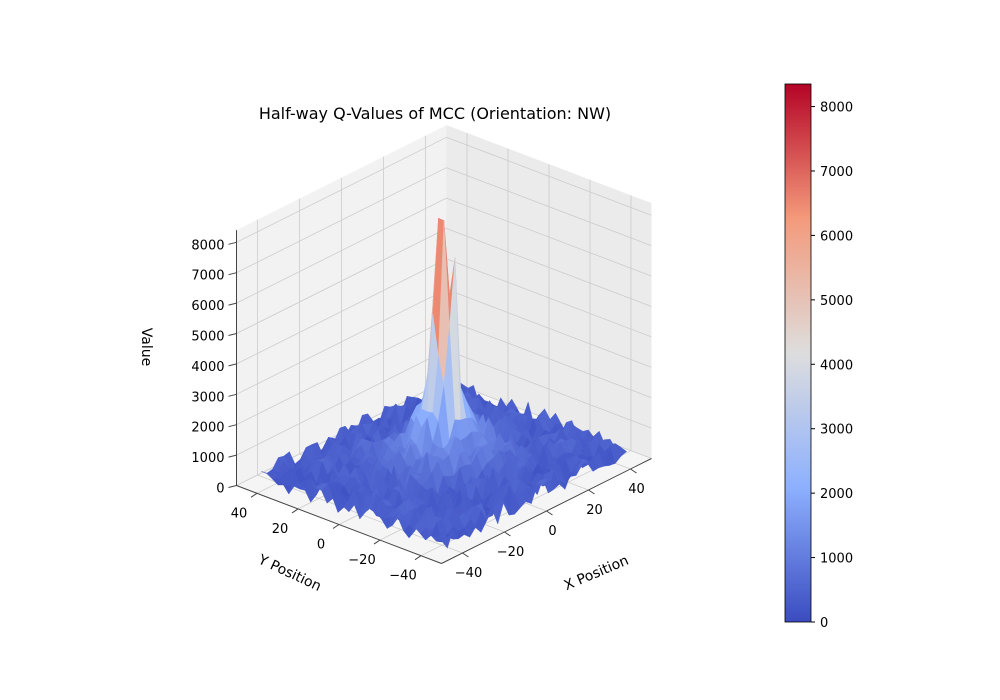  Describe the element at coordinates (146, 347) in the screenshot. I see `z-axis-label: Value` at that location.